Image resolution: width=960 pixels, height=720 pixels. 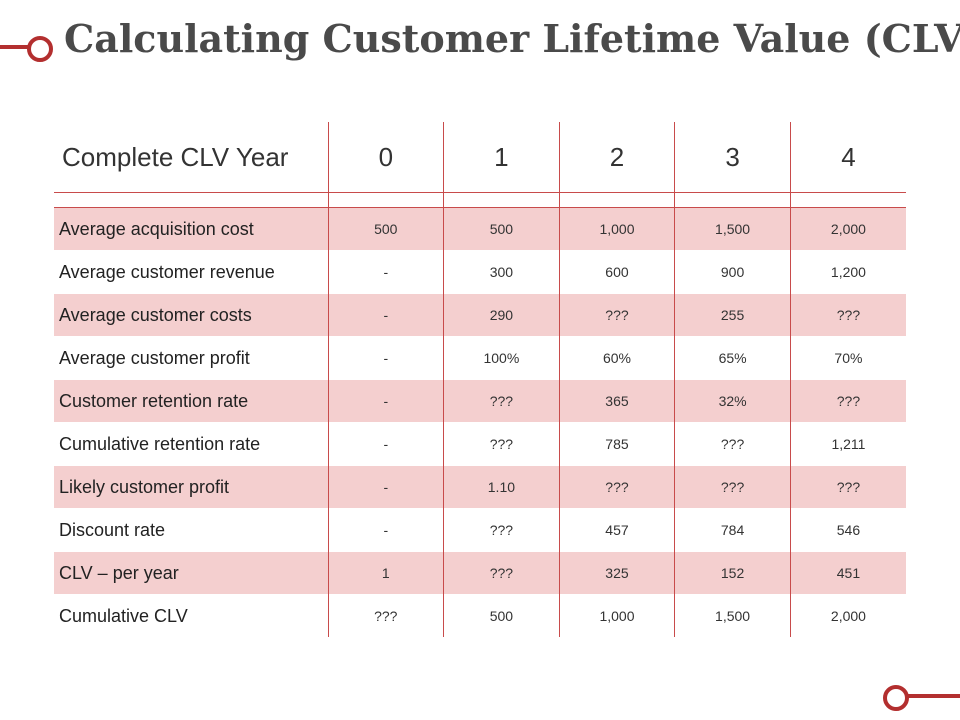 What do you see at coordinates (191, 401) in the screenshot?
I see `row-label: Customer retention rate` at bounding box center [191, 401].